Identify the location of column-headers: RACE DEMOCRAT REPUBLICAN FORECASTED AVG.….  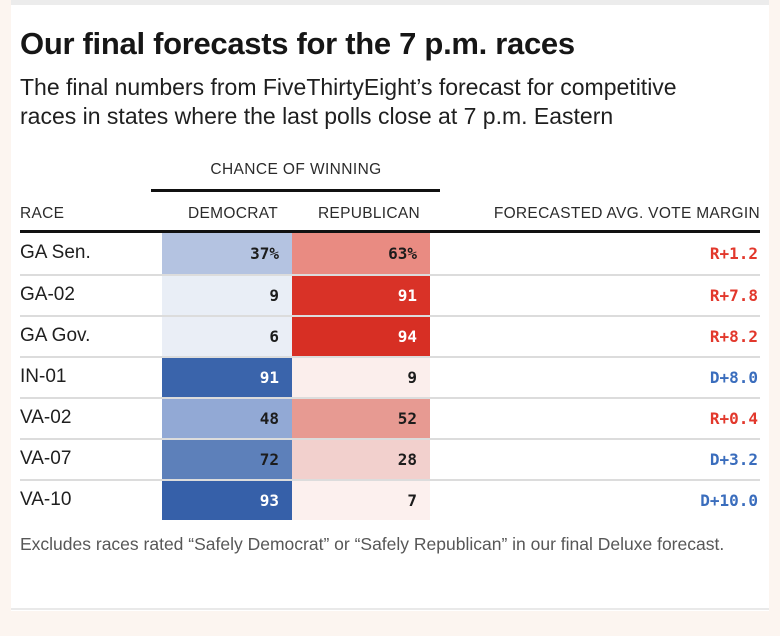
(390, 217).